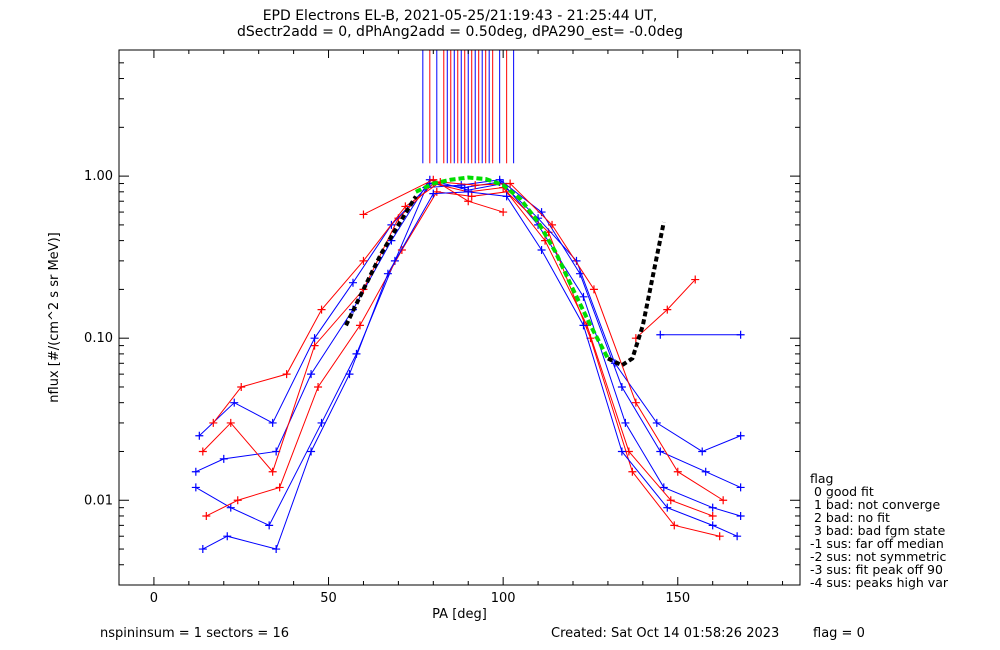 The image size is (1000, 650). I want to click on y-tick-label: 0.10, so click(98, 338).